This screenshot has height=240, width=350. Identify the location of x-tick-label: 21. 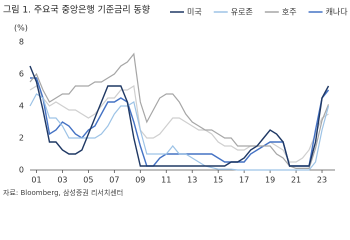
(296, 180).